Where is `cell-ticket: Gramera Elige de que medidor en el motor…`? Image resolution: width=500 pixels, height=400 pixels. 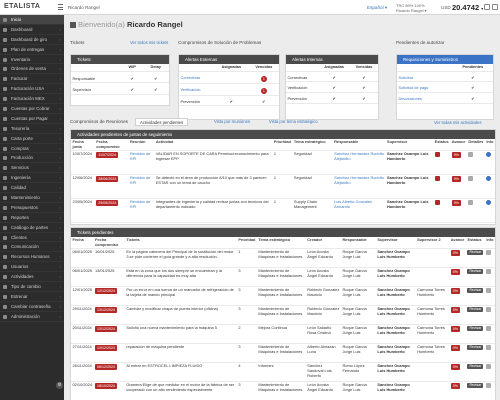 cell-ticket: Gramera Elige de que medidor en el motor… is located at coordinates (180, 390).